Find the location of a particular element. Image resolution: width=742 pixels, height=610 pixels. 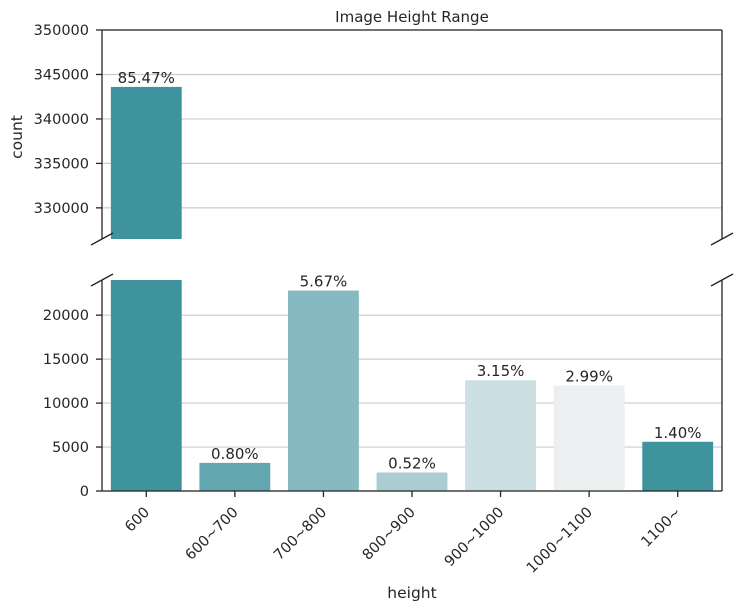

break-mark-upper-right is located at coordinates (722, 239).